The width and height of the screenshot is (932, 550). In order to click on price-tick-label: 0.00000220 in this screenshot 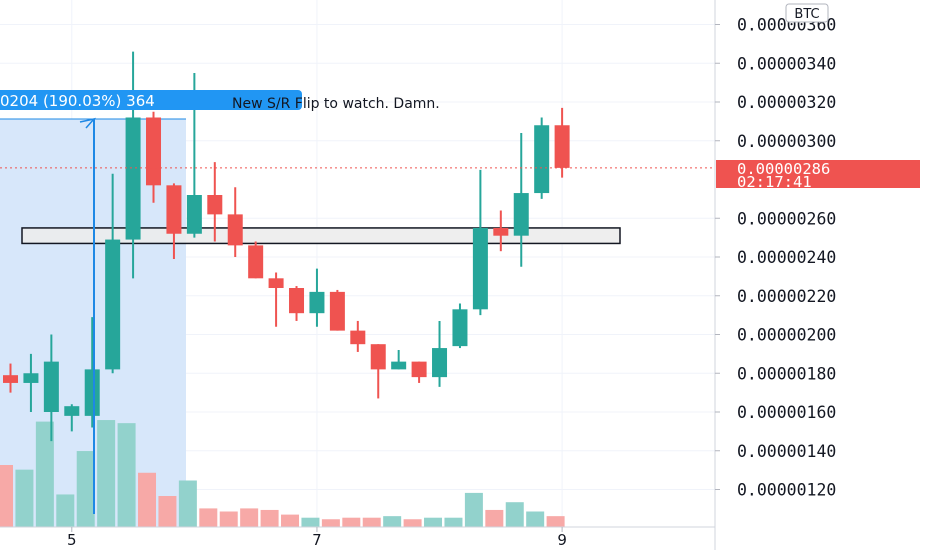, I will do `click(786, 296)`.